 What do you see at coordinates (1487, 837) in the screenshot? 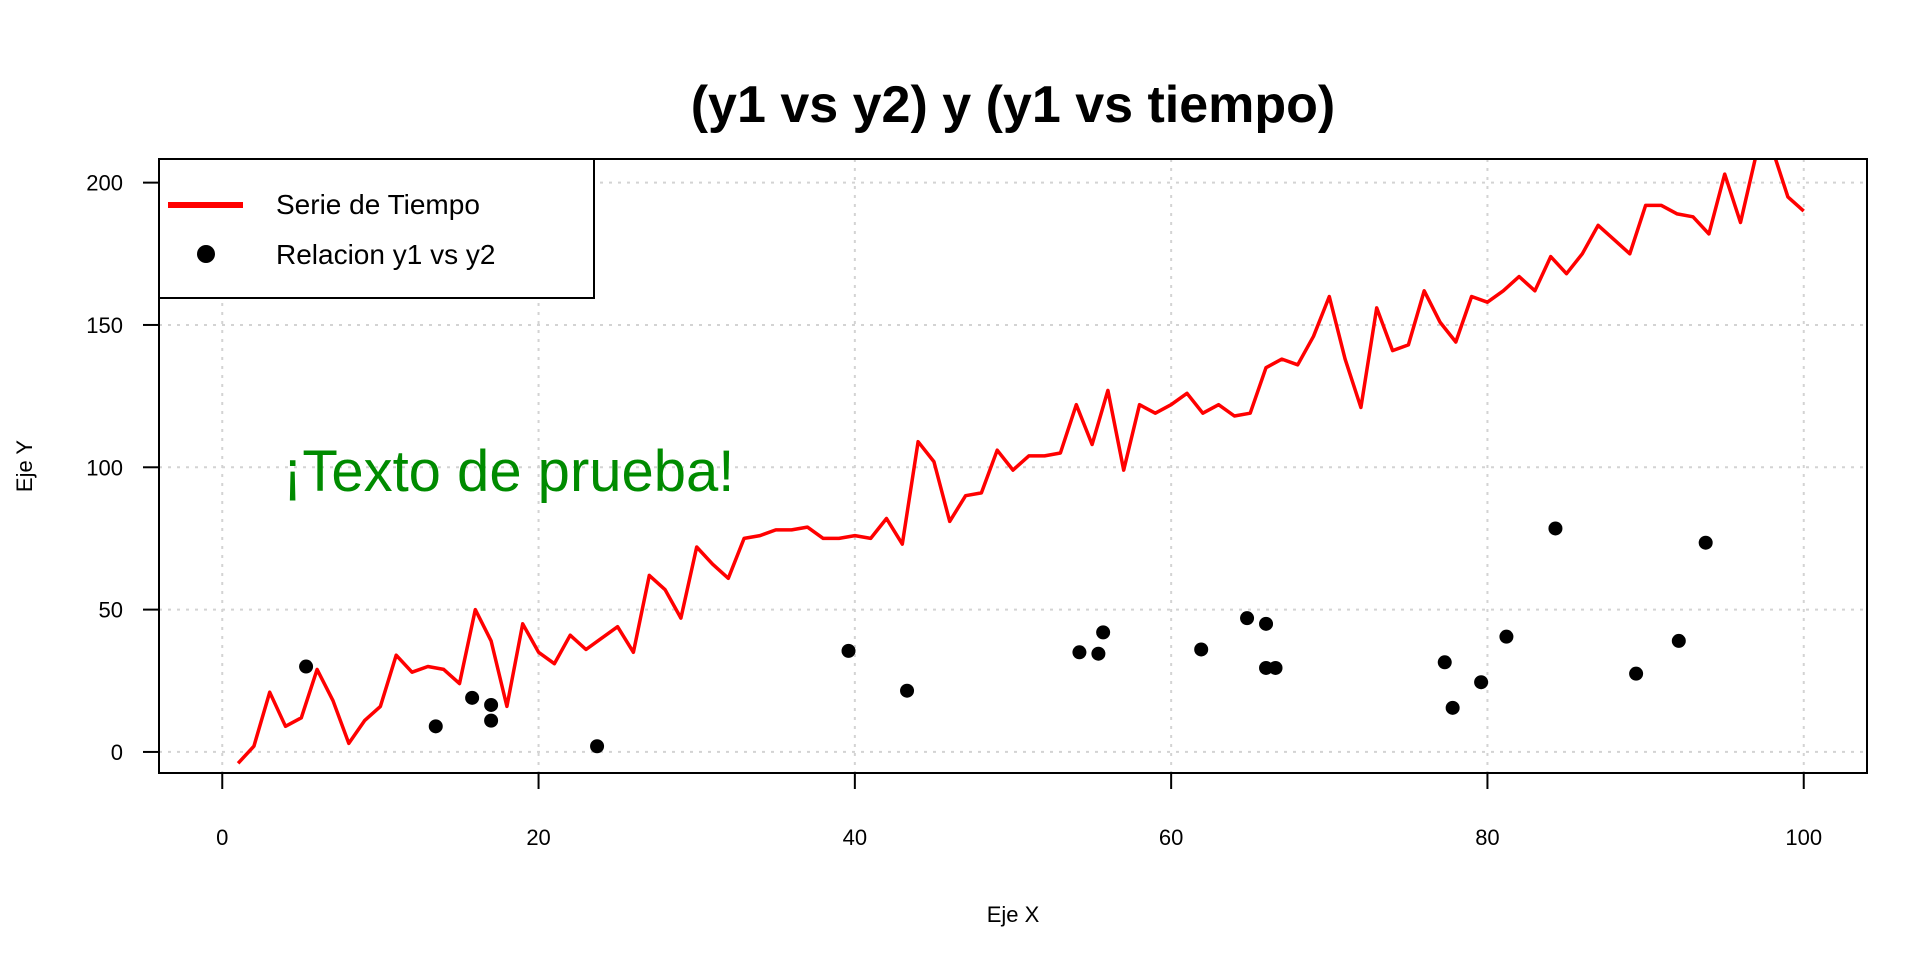
I see `x-tick-label: 80` at bounding box center [1487, 837].